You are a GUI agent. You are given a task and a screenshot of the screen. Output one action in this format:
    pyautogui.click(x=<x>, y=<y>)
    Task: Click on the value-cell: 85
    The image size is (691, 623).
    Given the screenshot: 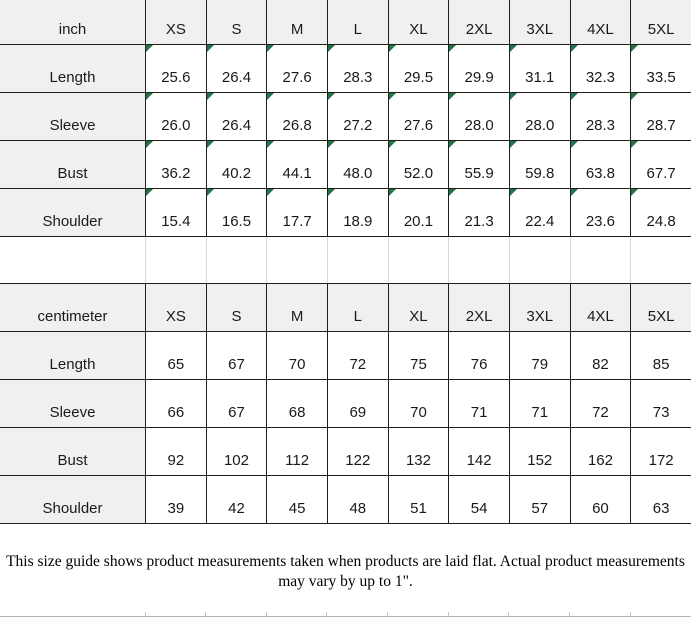 What is the action you would take?
    pyautogui.click(x=660, y=355)
    